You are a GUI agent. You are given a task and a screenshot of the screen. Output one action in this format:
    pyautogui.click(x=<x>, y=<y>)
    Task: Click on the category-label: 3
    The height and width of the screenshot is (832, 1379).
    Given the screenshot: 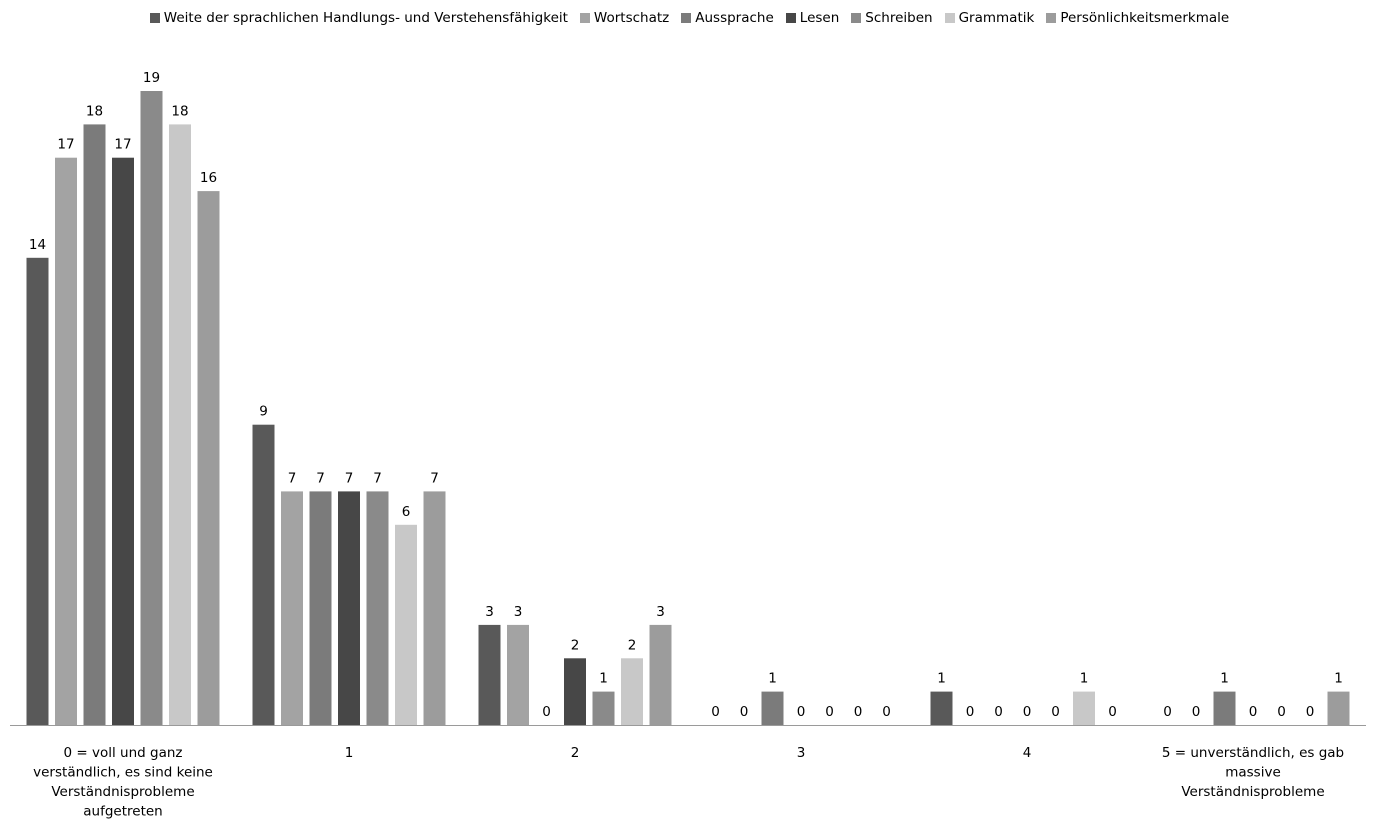 What is the action you would take?
    pyautogui.click(x=801, y=753)
    